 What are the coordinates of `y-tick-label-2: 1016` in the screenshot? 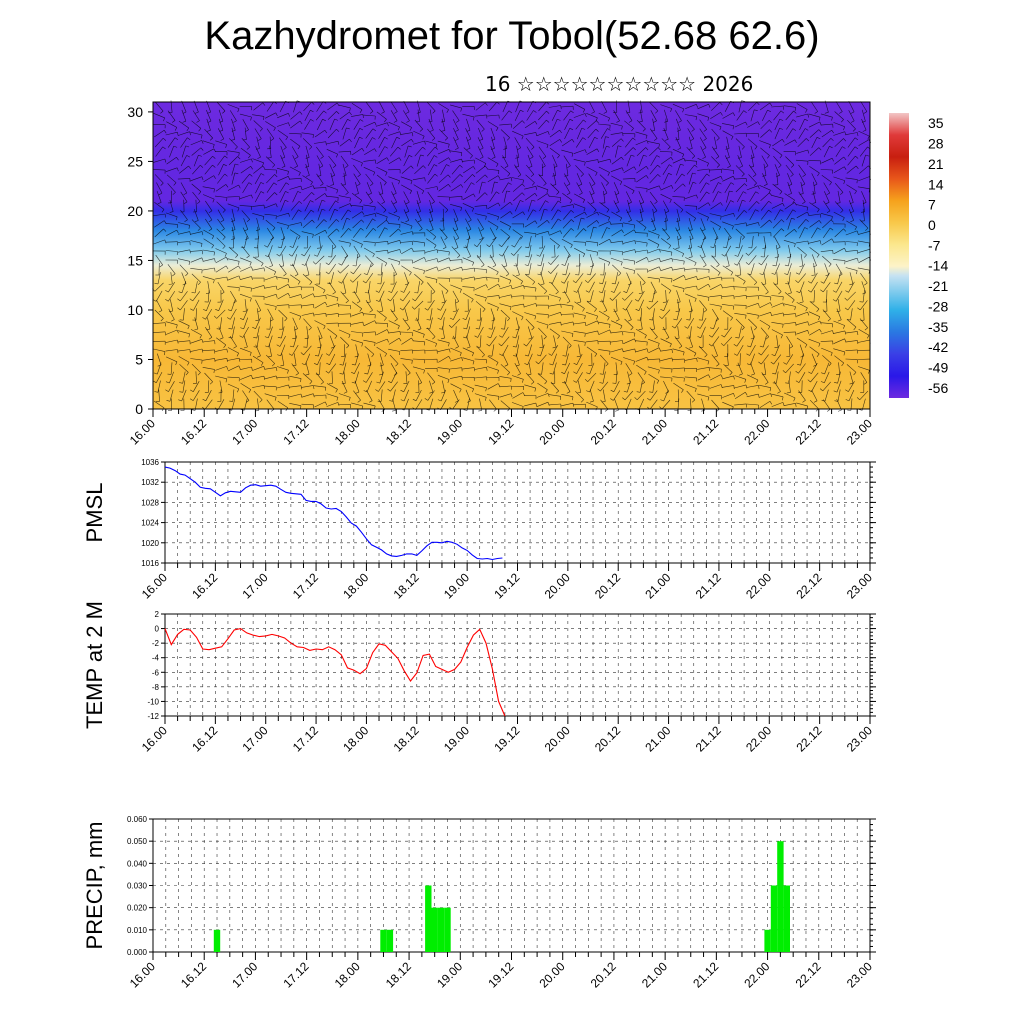 It's located at (150, 563).